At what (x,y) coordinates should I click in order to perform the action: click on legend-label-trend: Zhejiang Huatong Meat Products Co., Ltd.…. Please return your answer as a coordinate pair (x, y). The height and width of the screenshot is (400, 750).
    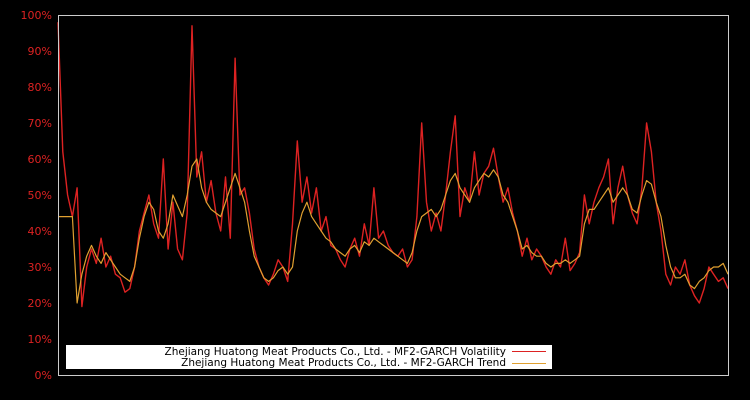
    Looking at the image, I should click on (343, 363).